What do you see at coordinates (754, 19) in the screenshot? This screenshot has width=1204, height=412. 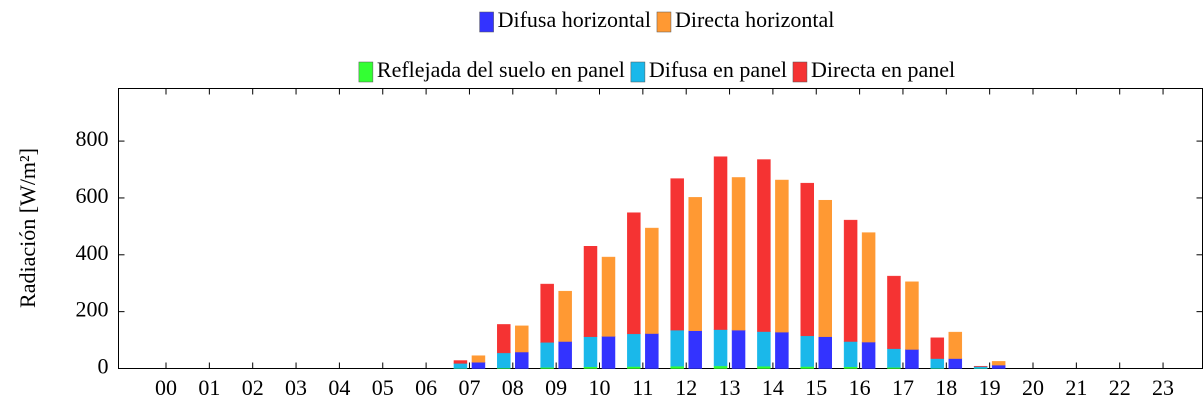 I see `legend-label: Directa horizontal` at bounding box center [754, 19].